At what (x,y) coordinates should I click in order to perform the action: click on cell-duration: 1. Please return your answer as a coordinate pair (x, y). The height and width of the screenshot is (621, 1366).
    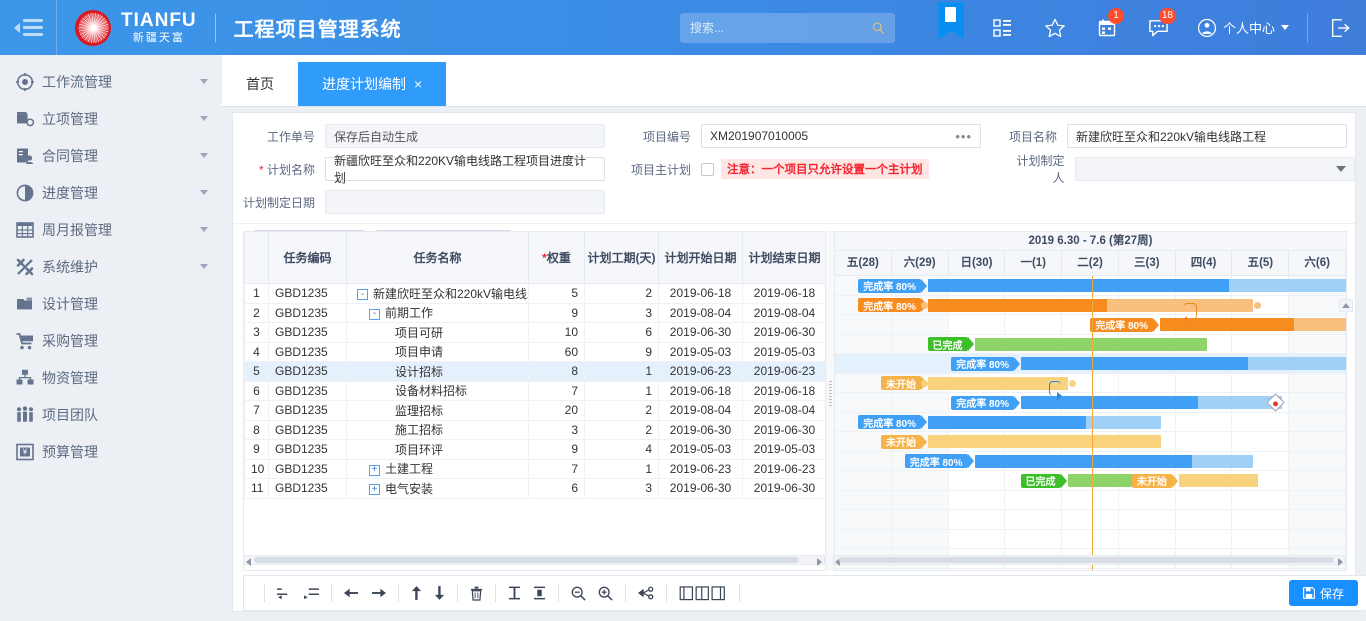
    Looking at the image, I should click on (621, 390).